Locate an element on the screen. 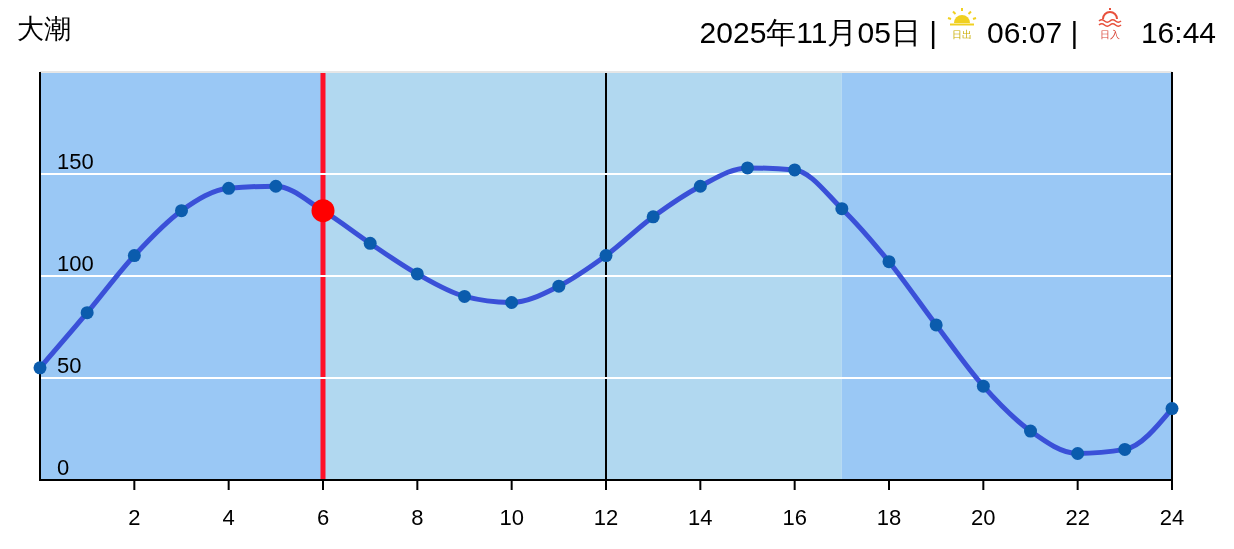 The width and height of the screenshot is (1234, 549). text: 日出 is located at coordinates (962, 34).